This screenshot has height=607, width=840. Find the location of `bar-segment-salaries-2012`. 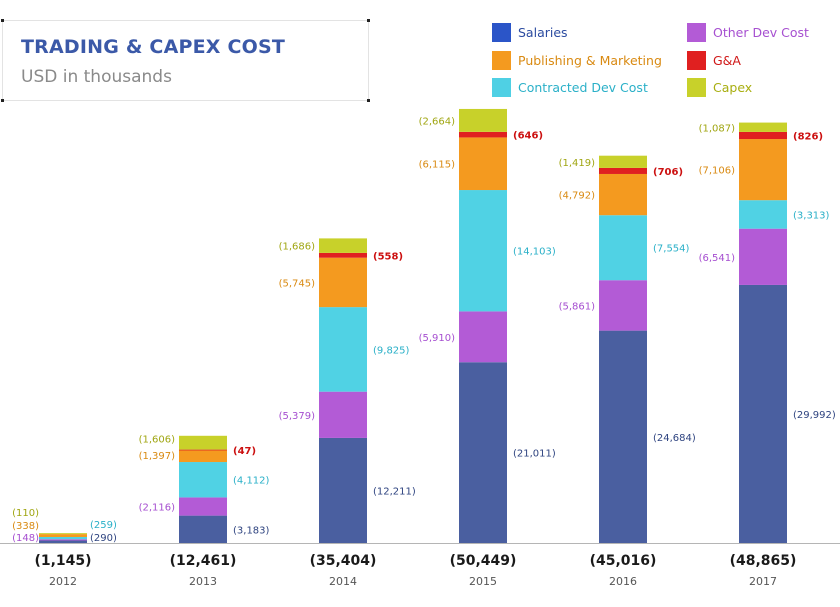

bar-segment-salaries-2012 is located at coordinates (63, 541).